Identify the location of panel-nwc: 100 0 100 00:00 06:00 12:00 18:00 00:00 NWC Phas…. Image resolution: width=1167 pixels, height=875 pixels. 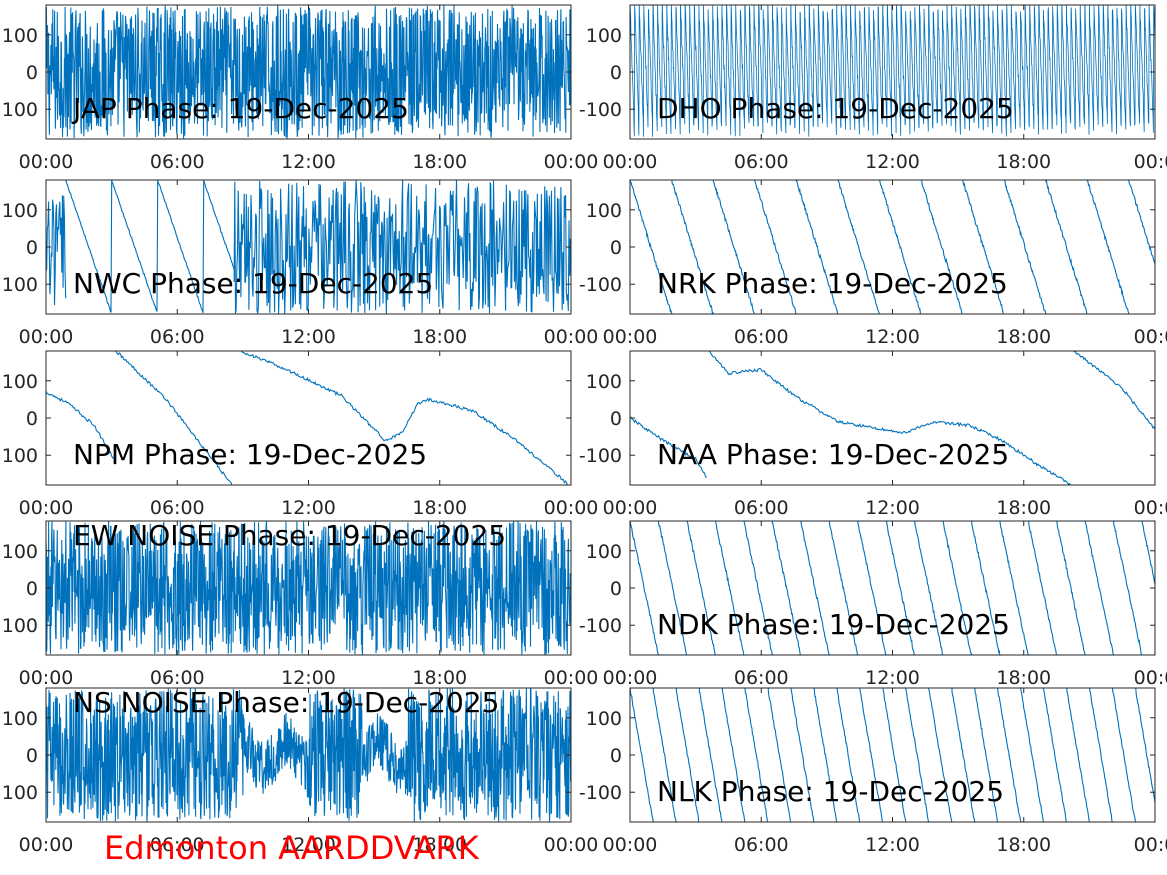
(300, 263).